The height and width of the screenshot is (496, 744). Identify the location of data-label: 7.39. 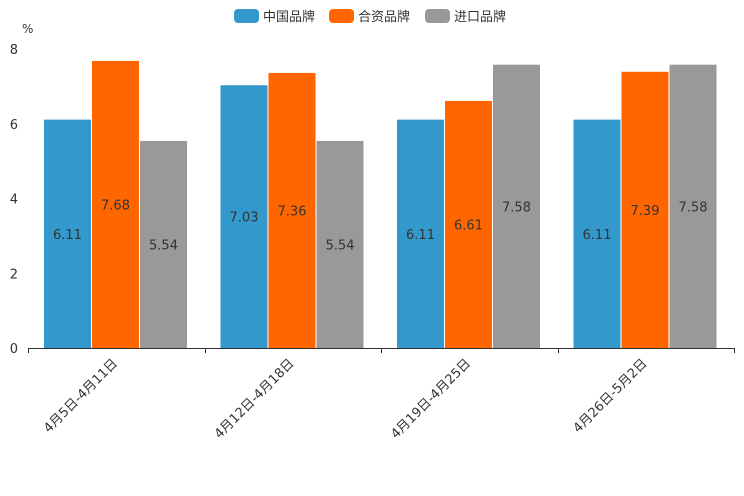
(645, 211).